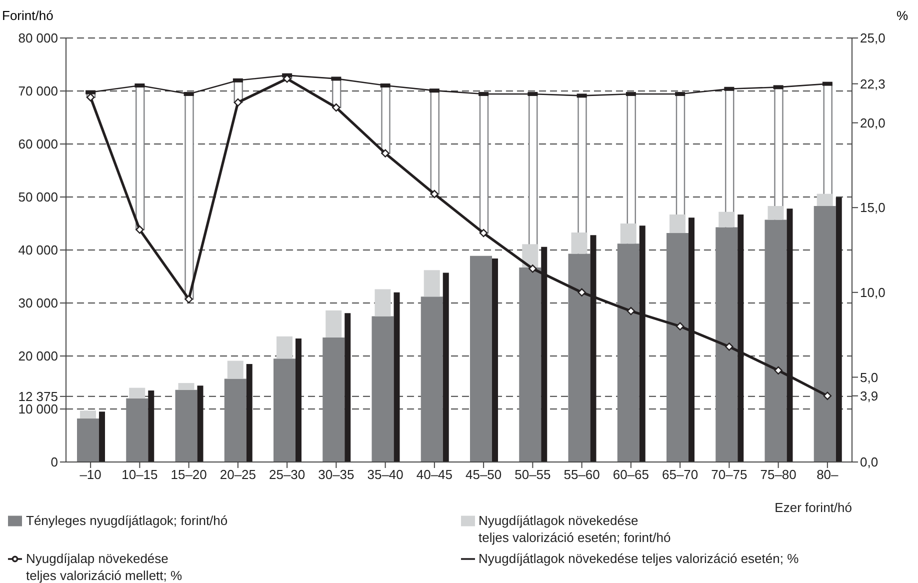  I want to click on legend-label: Tényleges nyugdíjátlagok; forint/hó, so click(127, 520).